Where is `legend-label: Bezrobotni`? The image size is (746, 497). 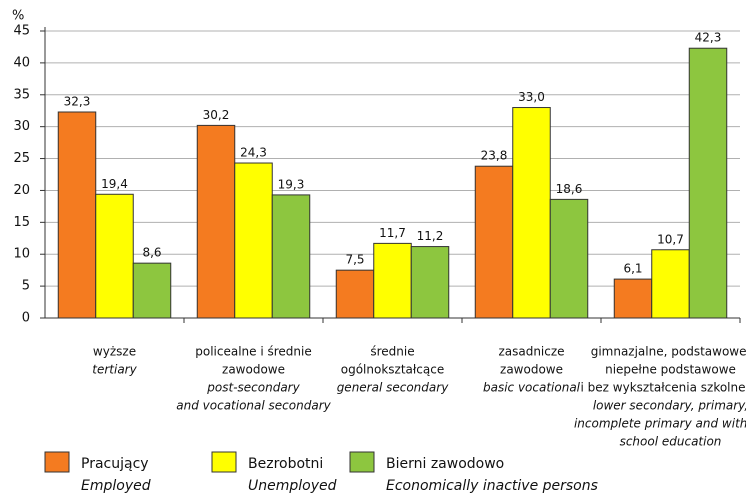
legend-label: Bezrobotni is located at coordinates (285, 464).